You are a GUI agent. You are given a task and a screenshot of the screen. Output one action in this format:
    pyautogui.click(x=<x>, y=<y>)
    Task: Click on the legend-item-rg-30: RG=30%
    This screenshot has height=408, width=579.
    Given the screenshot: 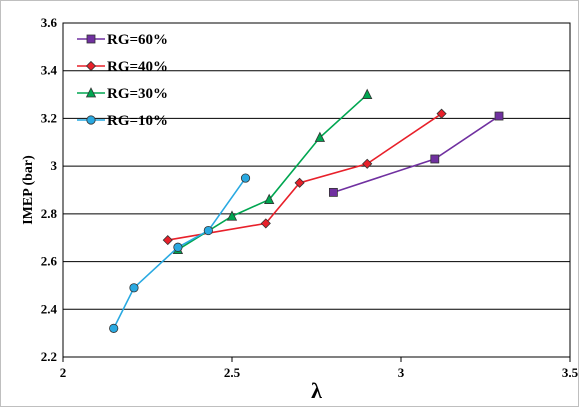 What is the action you would take?
    pyautogui.click(x=122, y=94)
    